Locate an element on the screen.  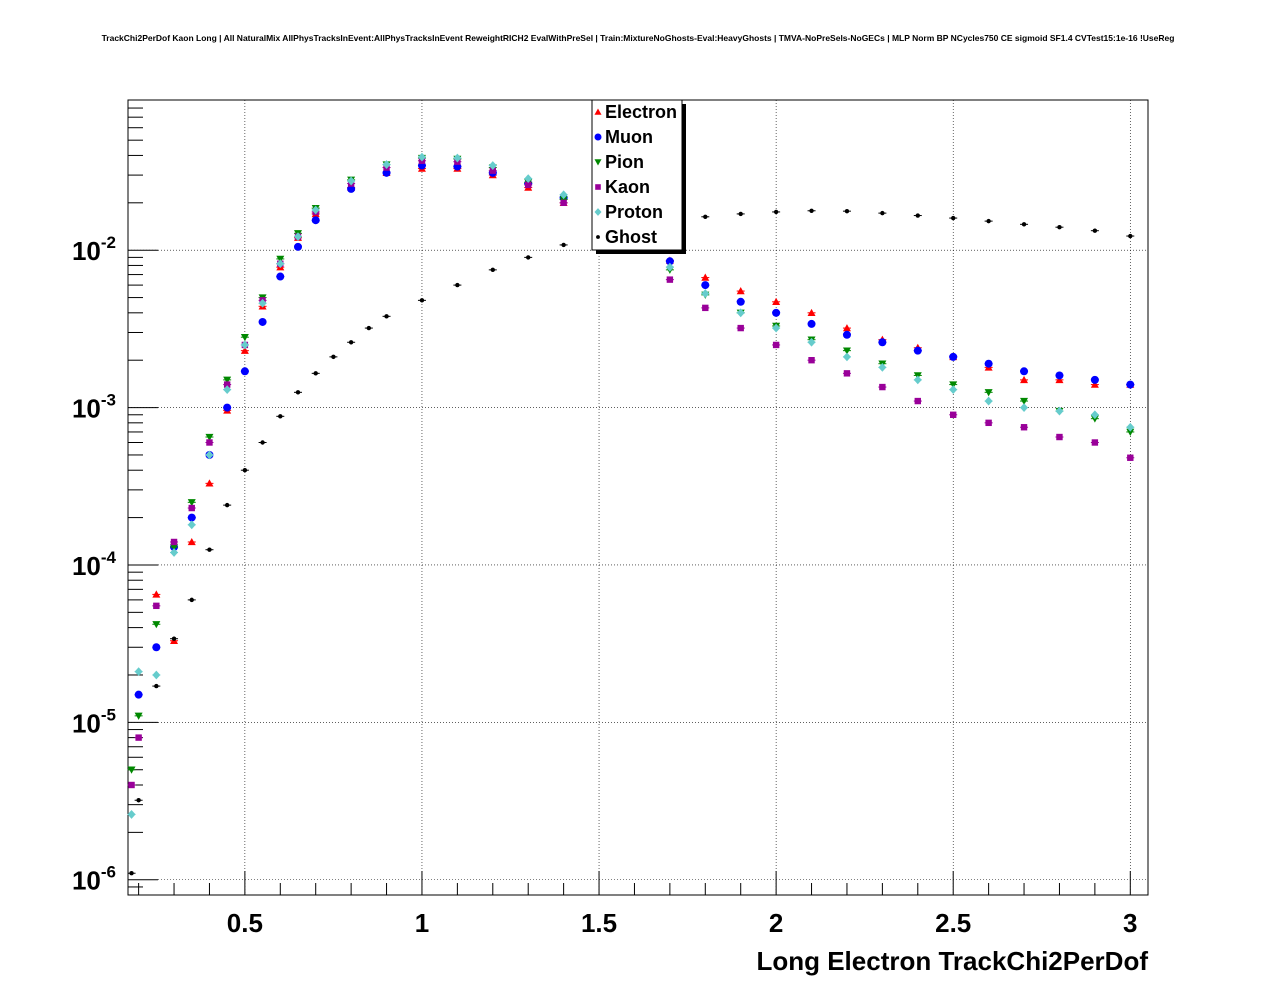
x-tick-label: 2.5 is located at coordinates (953, 923).